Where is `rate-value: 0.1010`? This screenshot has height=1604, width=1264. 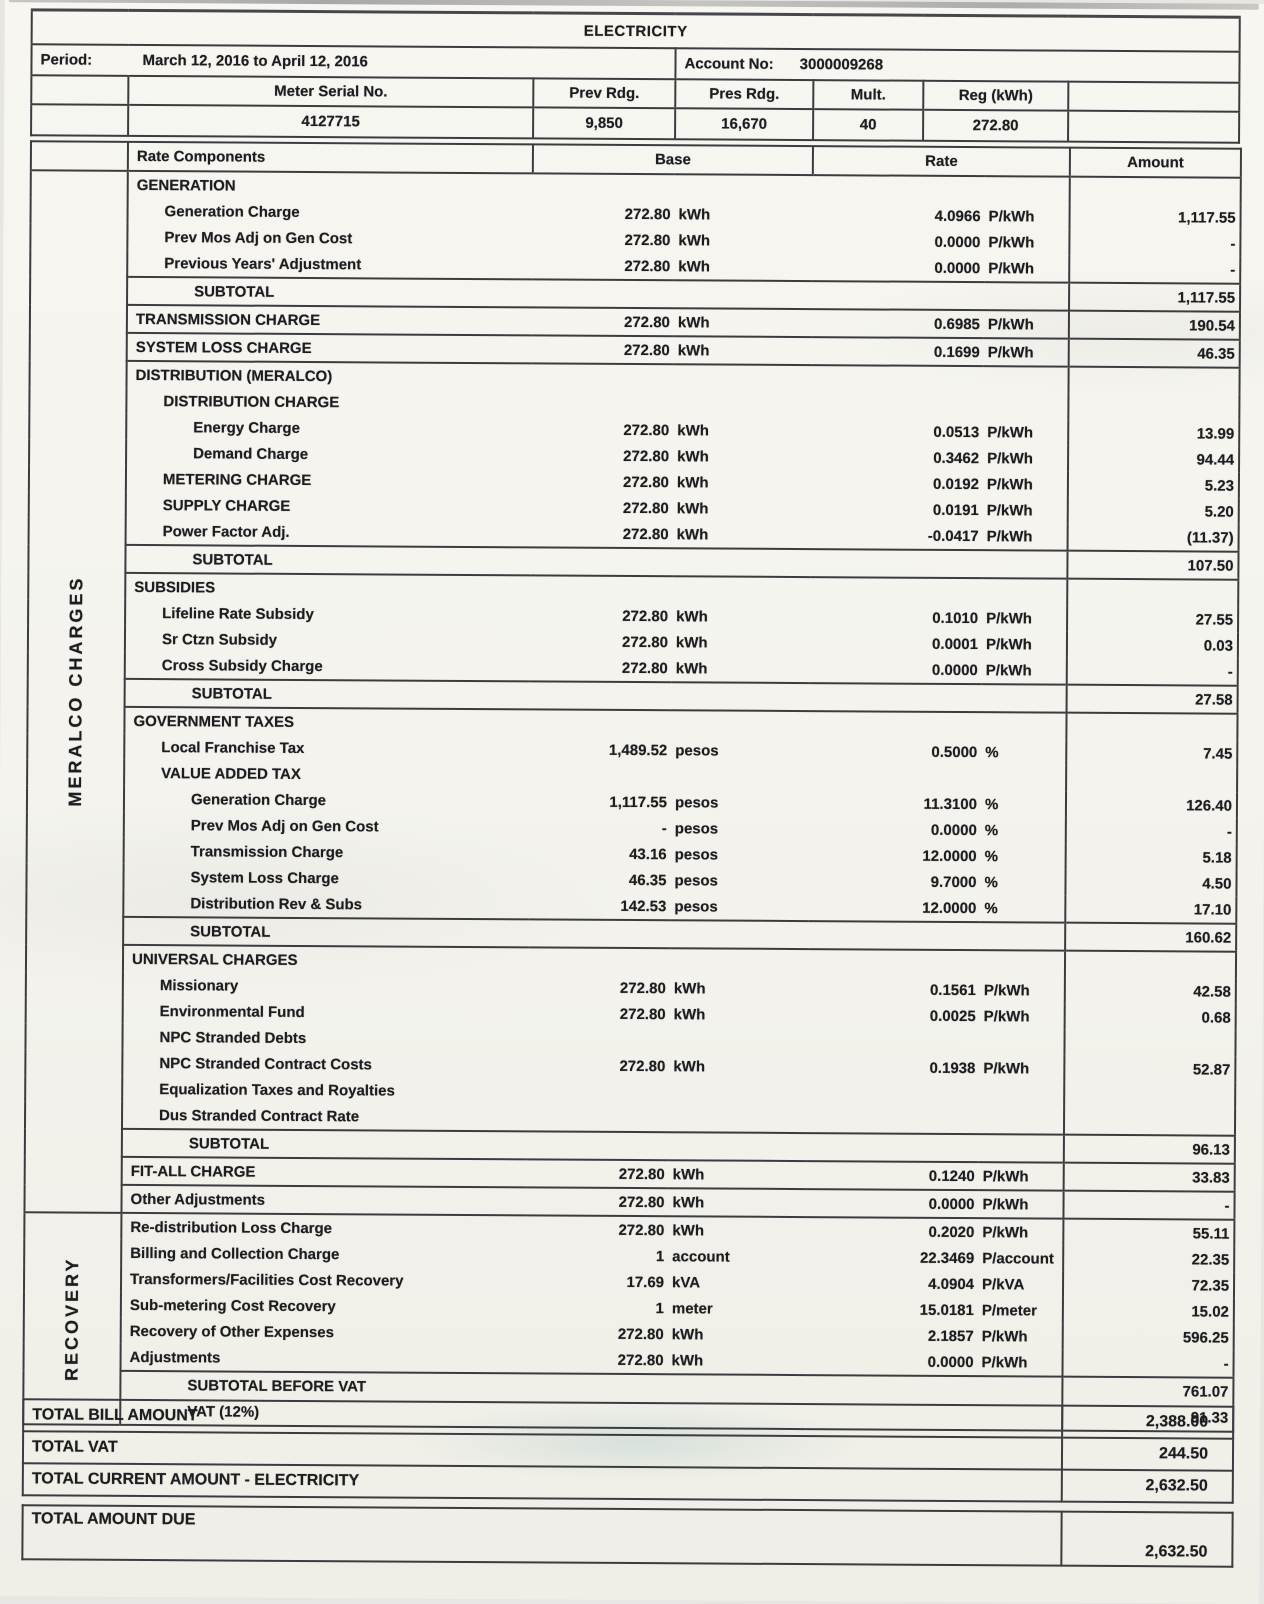 rate-value: 0.1010 is located at coordinates (955, 618).